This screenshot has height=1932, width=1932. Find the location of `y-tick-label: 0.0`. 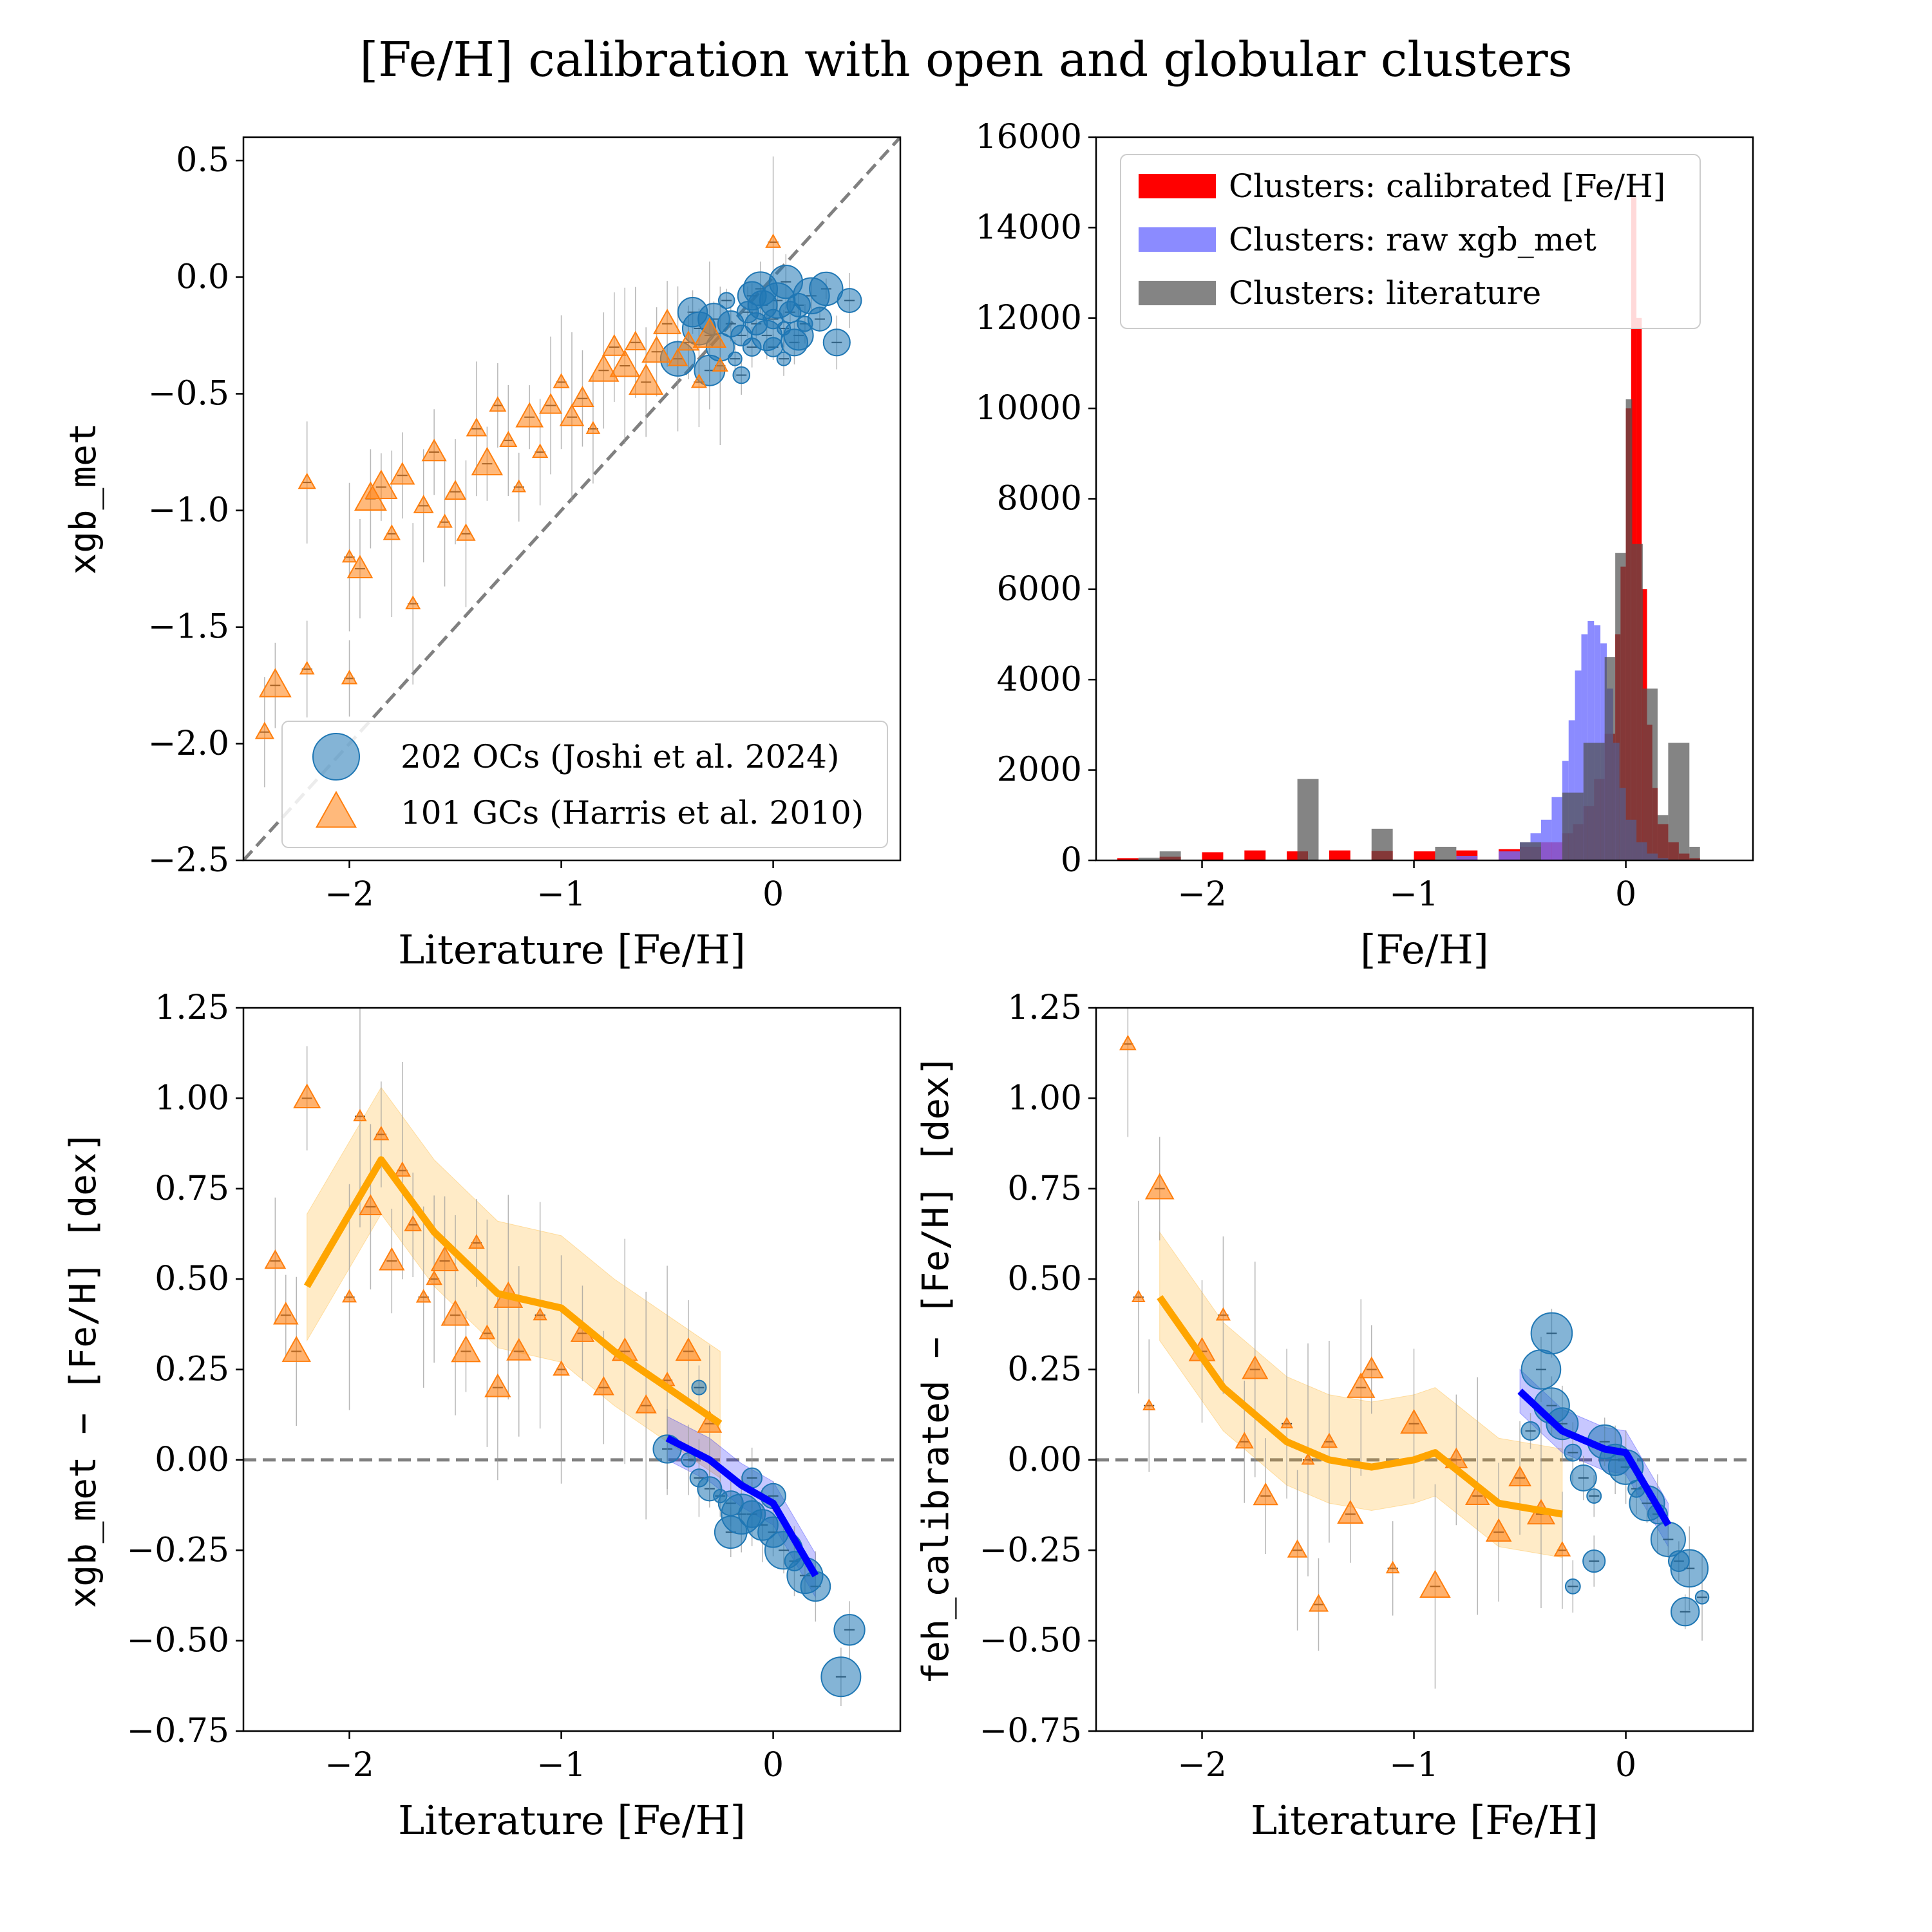

y-tick-label: 0.0 is located at coordinates (202, 277).